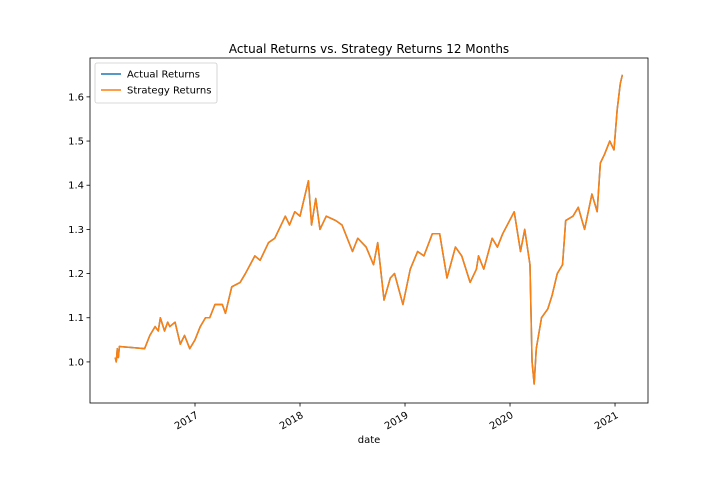 Image resolution: width=720 pixels, height=504 pixels. What do you see at coordinates (169, 91) in the screenshot?
I see `legend-label: Strategy Returns` at bounding box center [169, 91].